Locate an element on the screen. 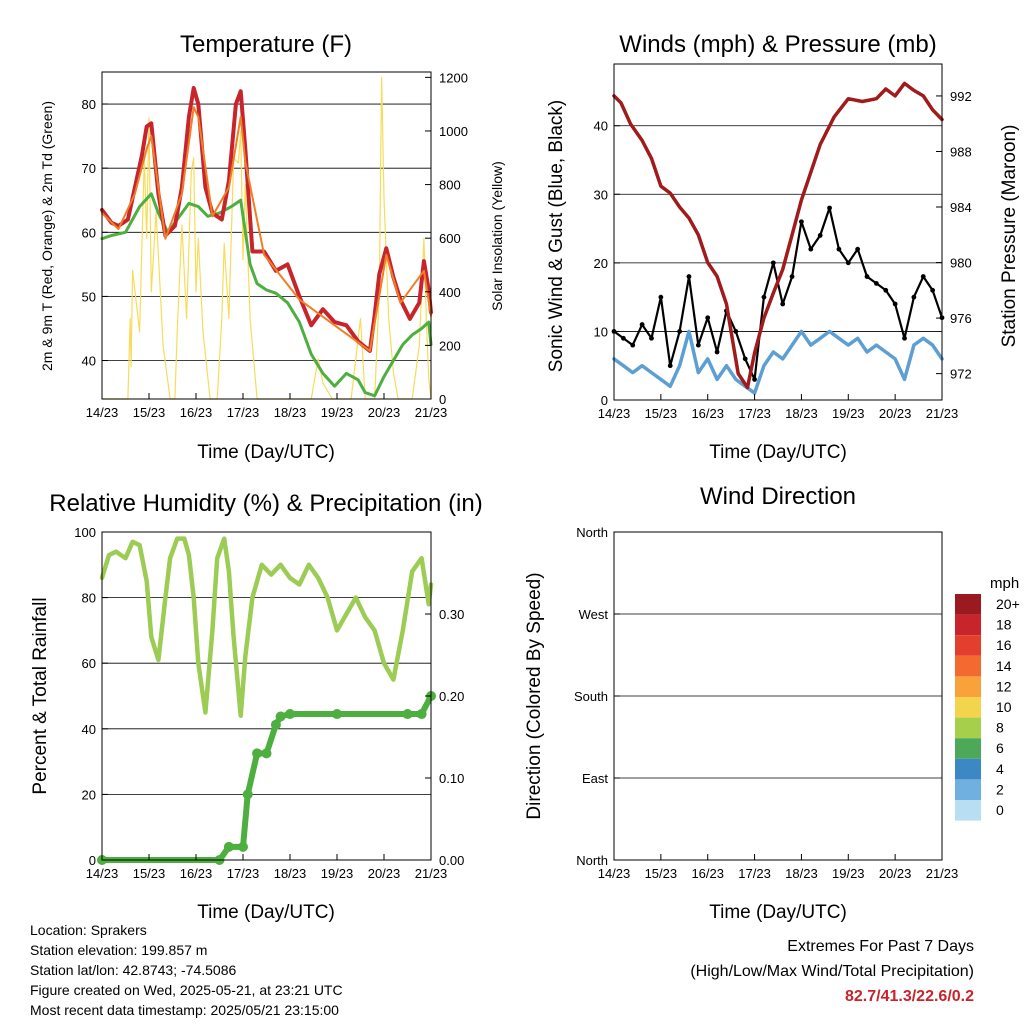 The image size is (1024, 1024). y2-tick-label: 0 is located at coordinates (442, 399).